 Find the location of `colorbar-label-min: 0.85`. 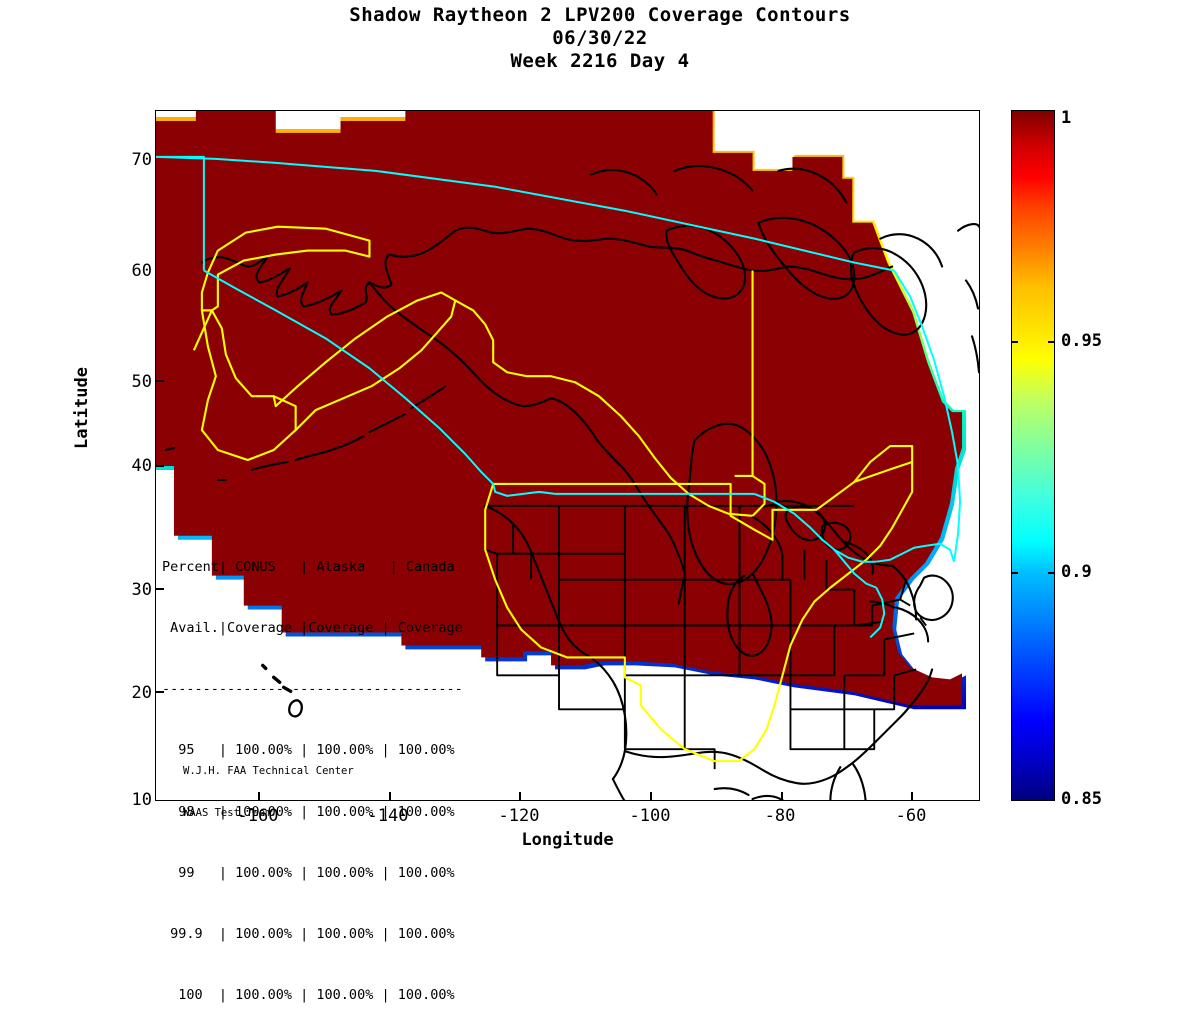

colorbar-label-min: 0.85 is located at coordinates (1081, 799).